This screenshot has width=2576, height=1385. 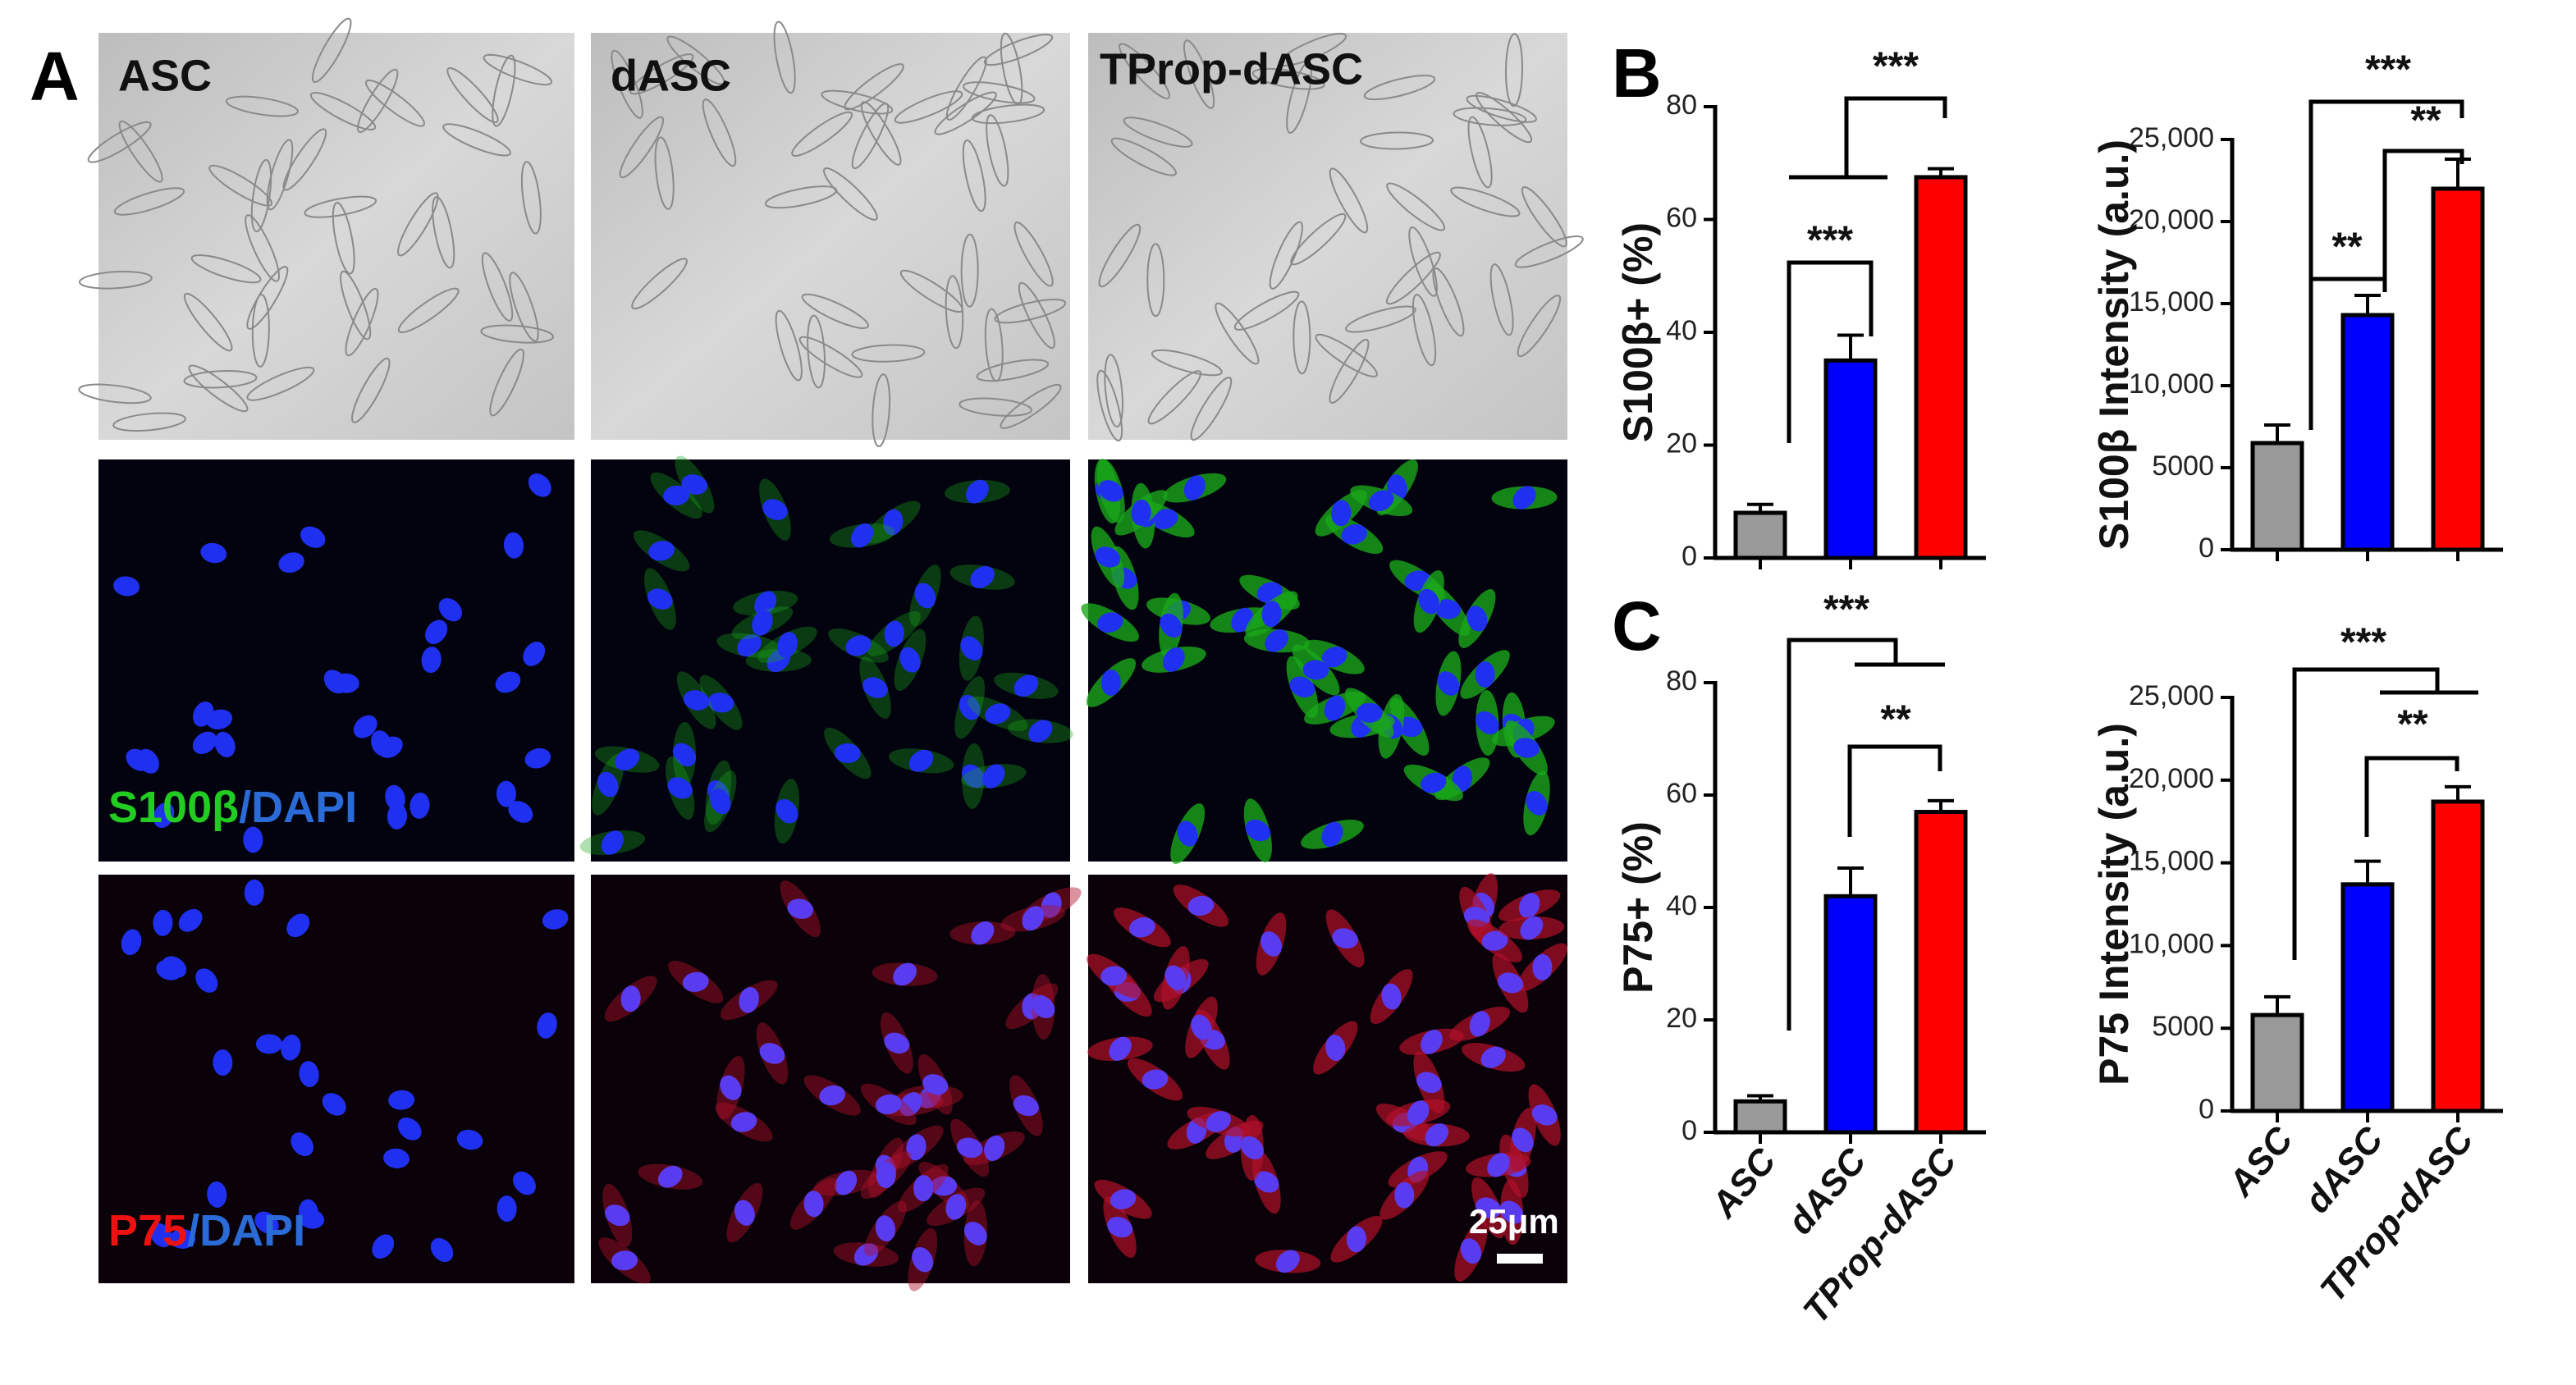 I want to click on micrograph, so click(x=336, y=660).